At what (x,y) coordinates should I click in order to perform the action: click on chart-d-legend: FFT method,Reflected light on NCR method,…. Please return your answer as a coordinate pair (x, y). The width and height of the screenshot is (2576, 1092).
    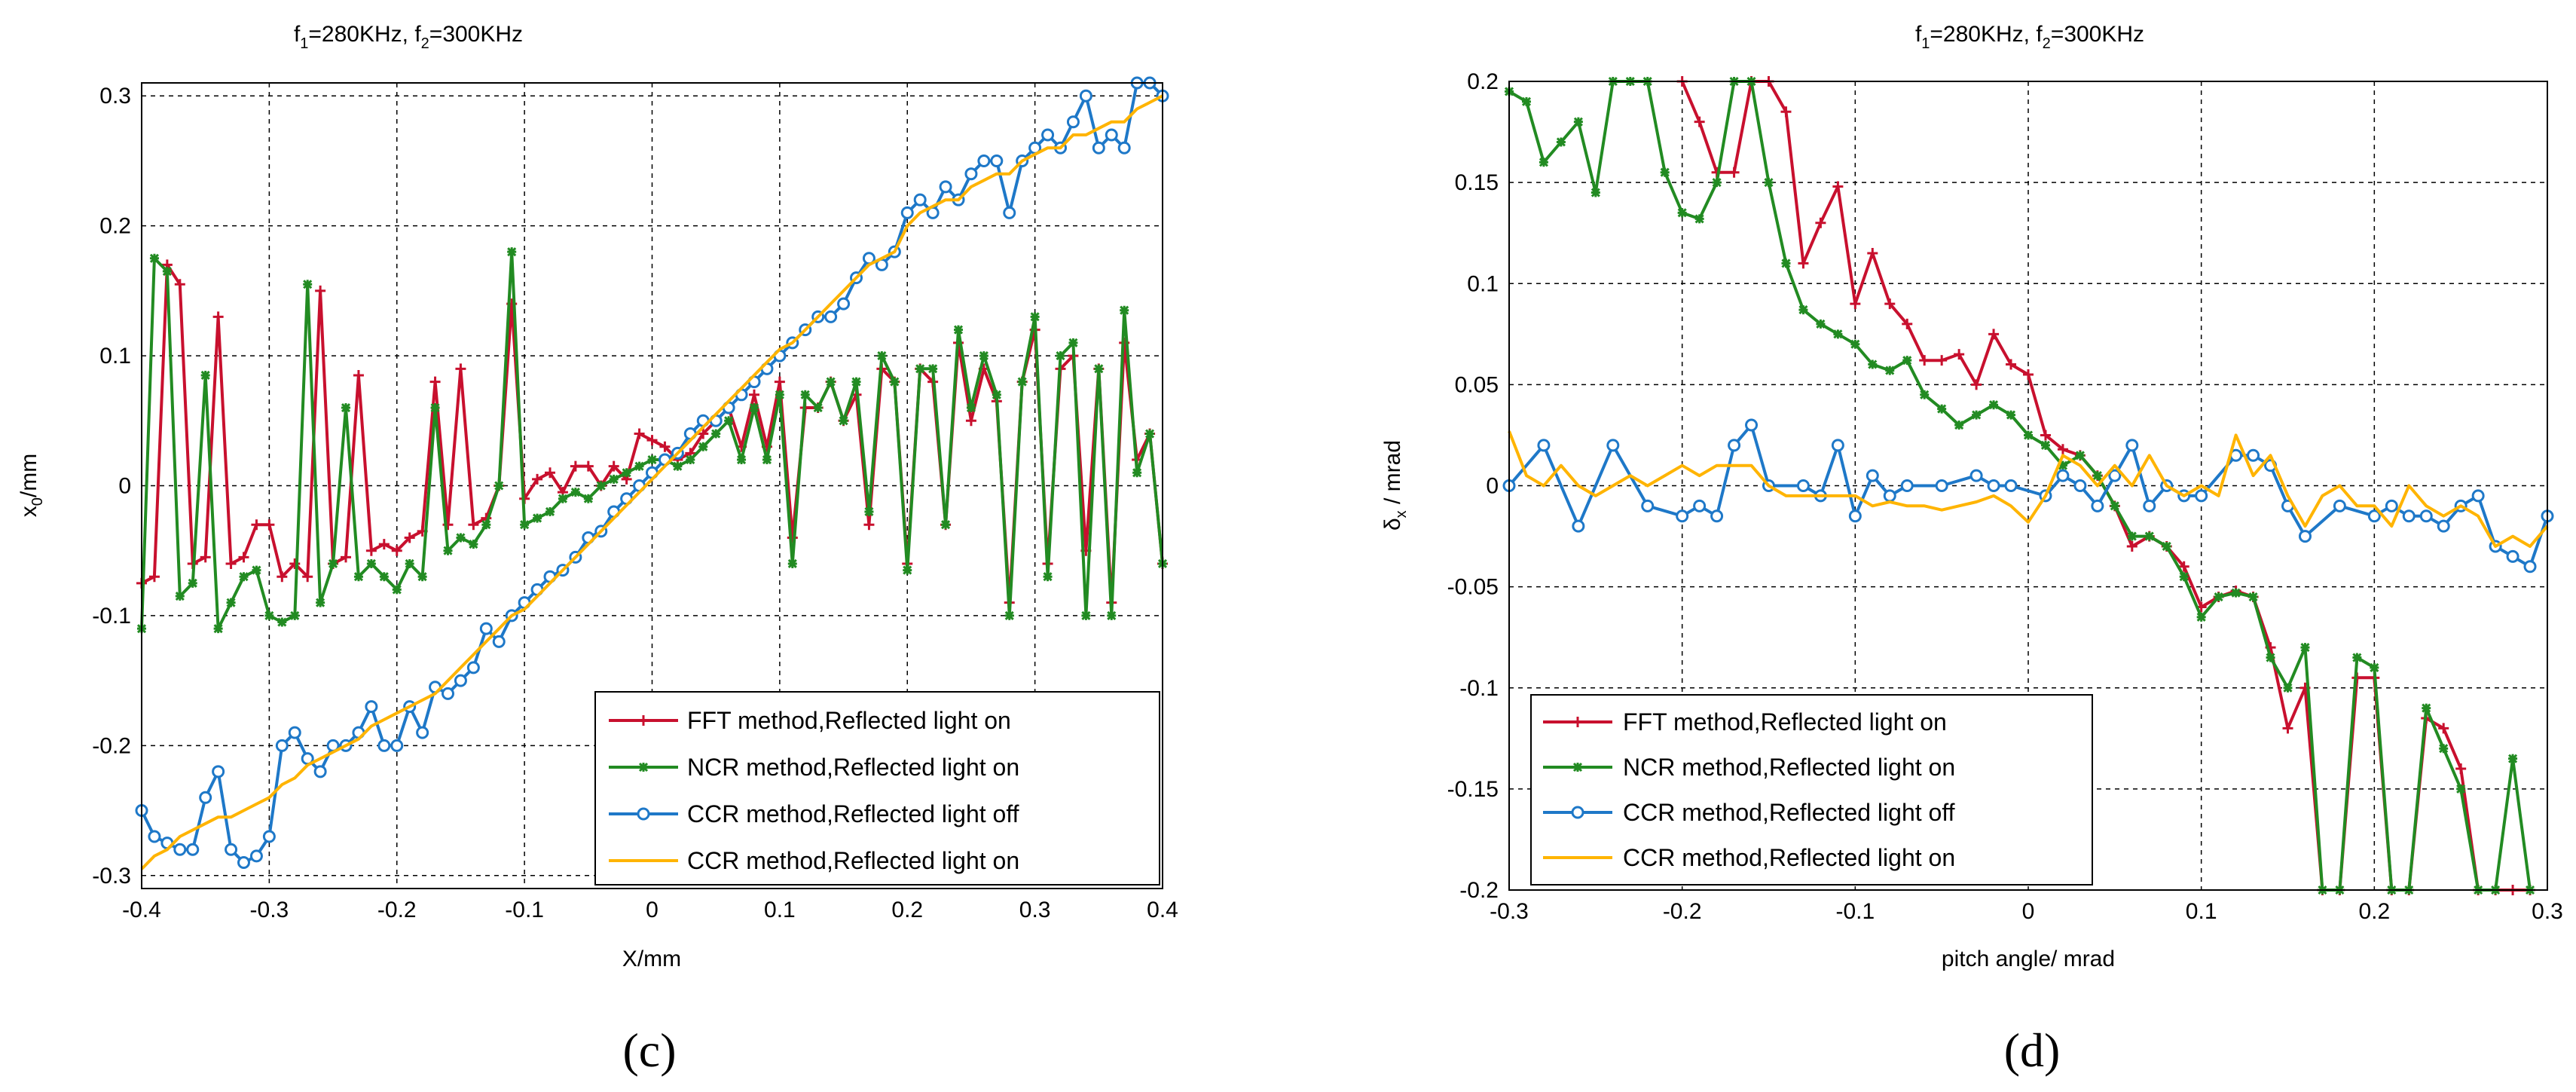
    Looking at the image, I should click on (1811, 790).